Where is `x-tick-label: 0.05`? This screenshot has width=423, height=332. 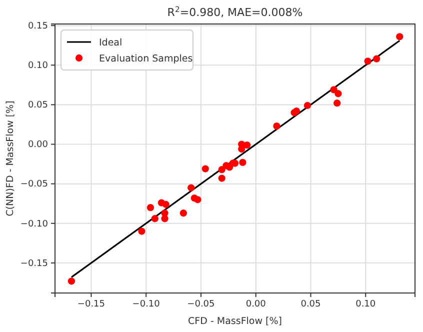
x-tick-label: 0.05 is located at coordinates (310, 304).